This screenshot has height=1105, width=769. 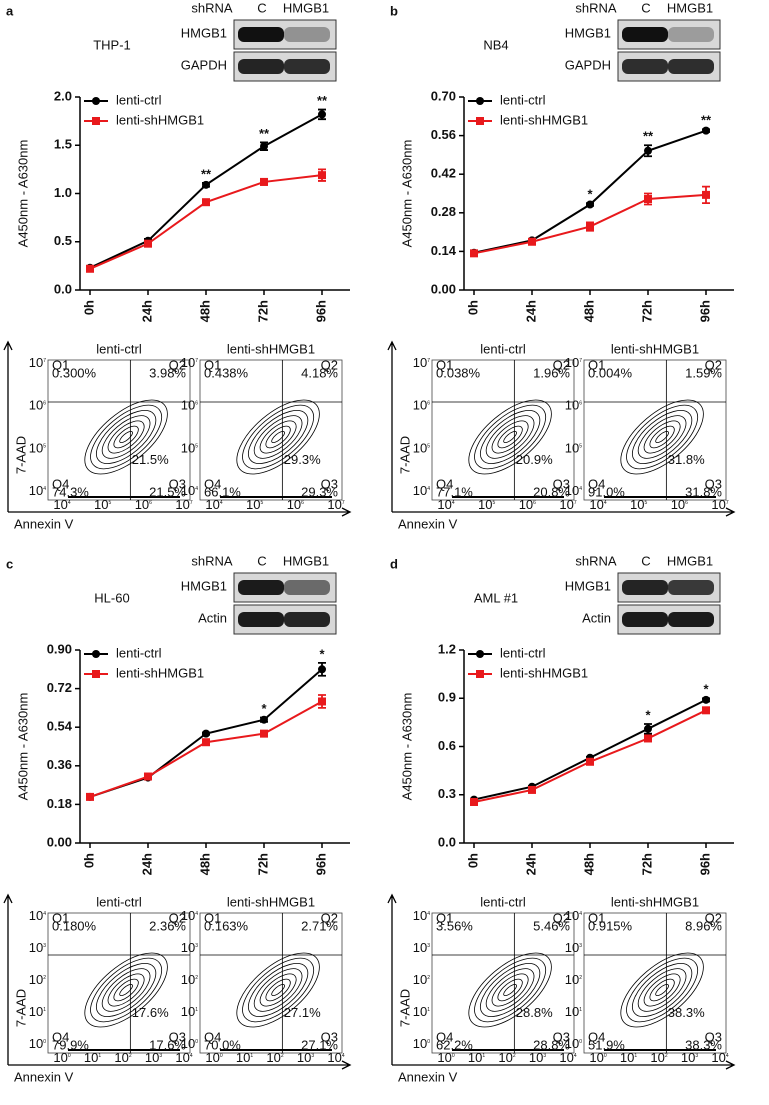 What do you see at coordinates (454, 925) in the screenshot?
I see `quadrant-value: 3.56%` at bounding box center [454, 925].